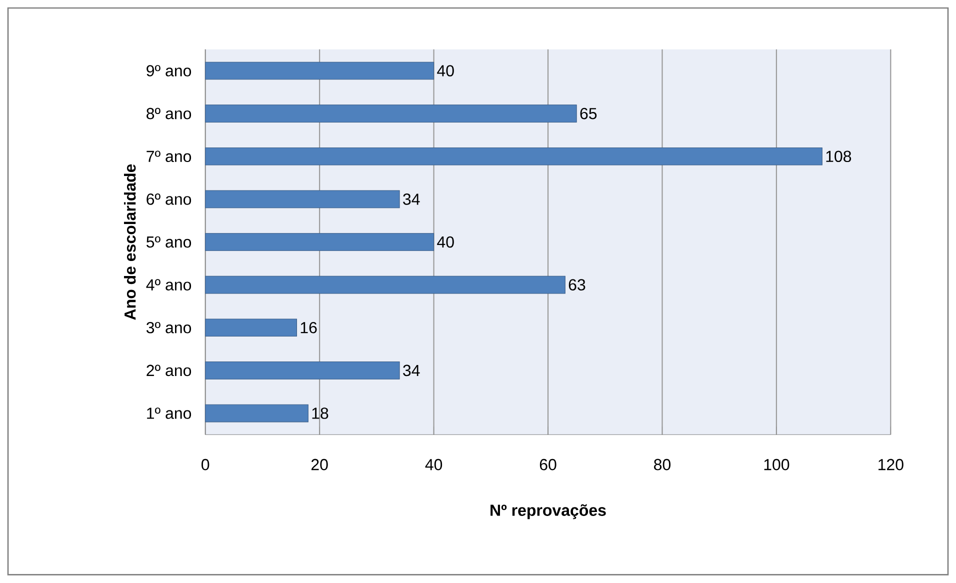 This screenshot has width=956, height=583. What do you see at coordinates (320, 414) in the screenshot?
I see `data-label: 18` at bounding box center [320, 414].